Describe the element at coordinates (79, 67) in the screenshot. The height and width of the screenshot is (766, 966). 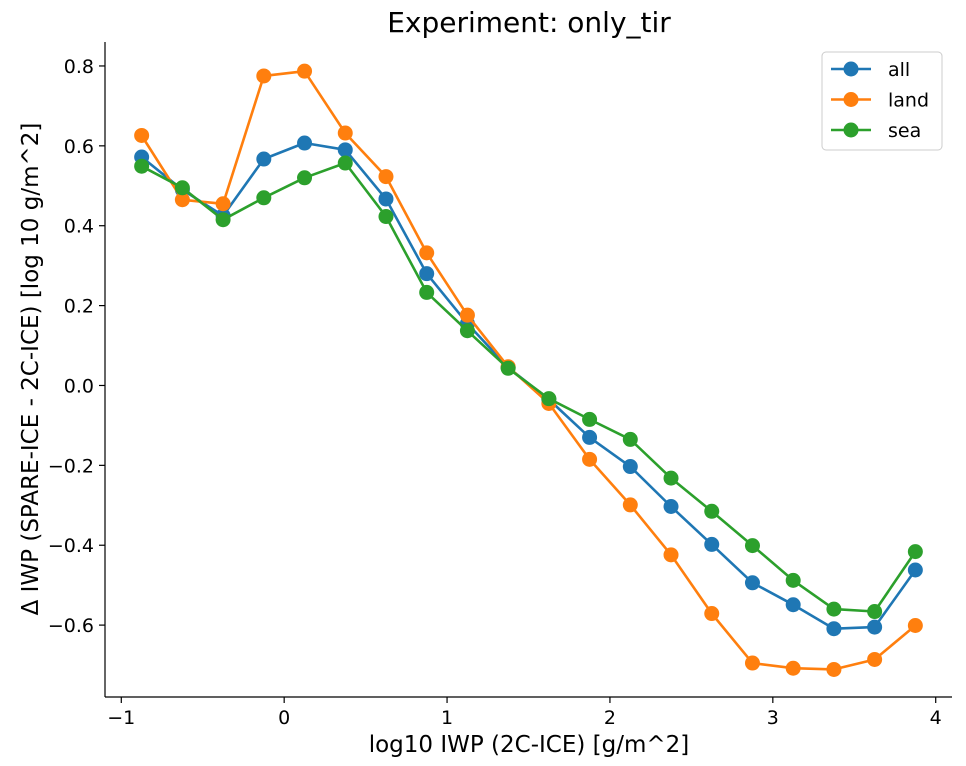
I see `y-tick-label: 0.8` at that location.